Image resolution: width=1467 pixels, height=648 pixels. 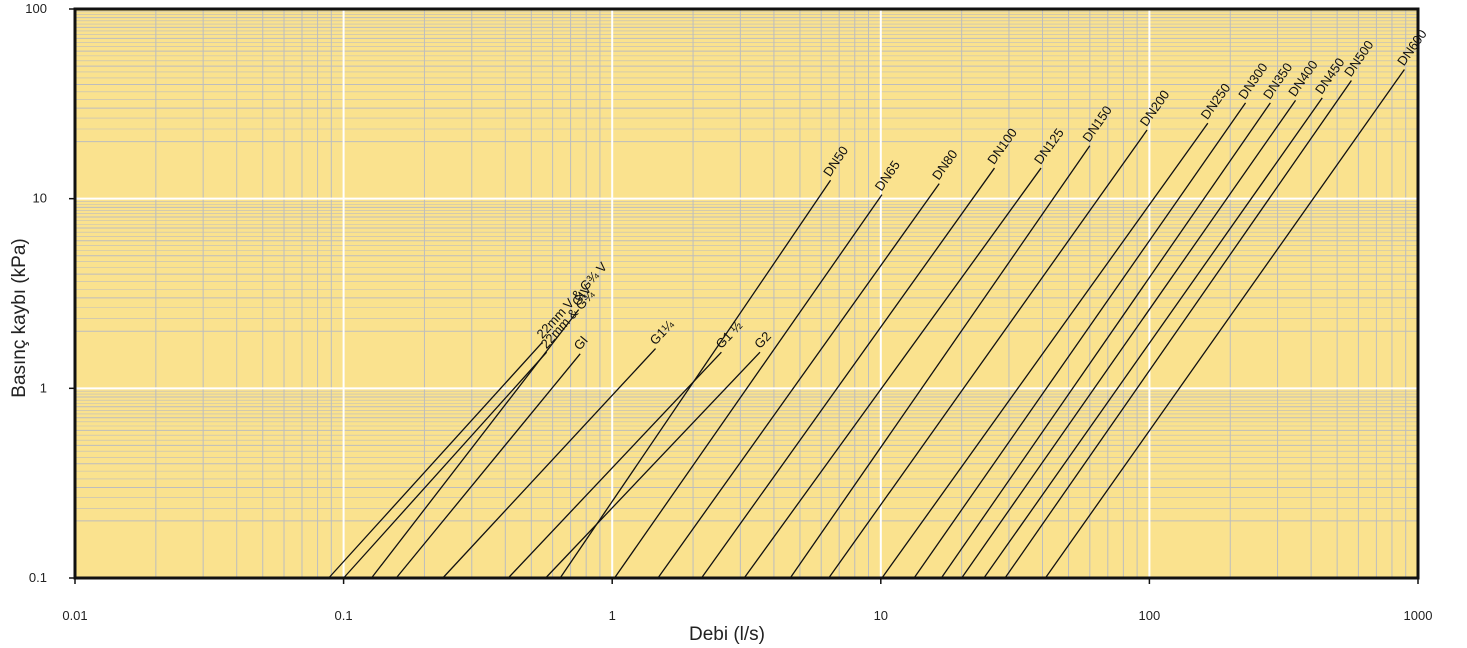 I want to click on x-tick-label: 100, so click(x=1150, y=615).